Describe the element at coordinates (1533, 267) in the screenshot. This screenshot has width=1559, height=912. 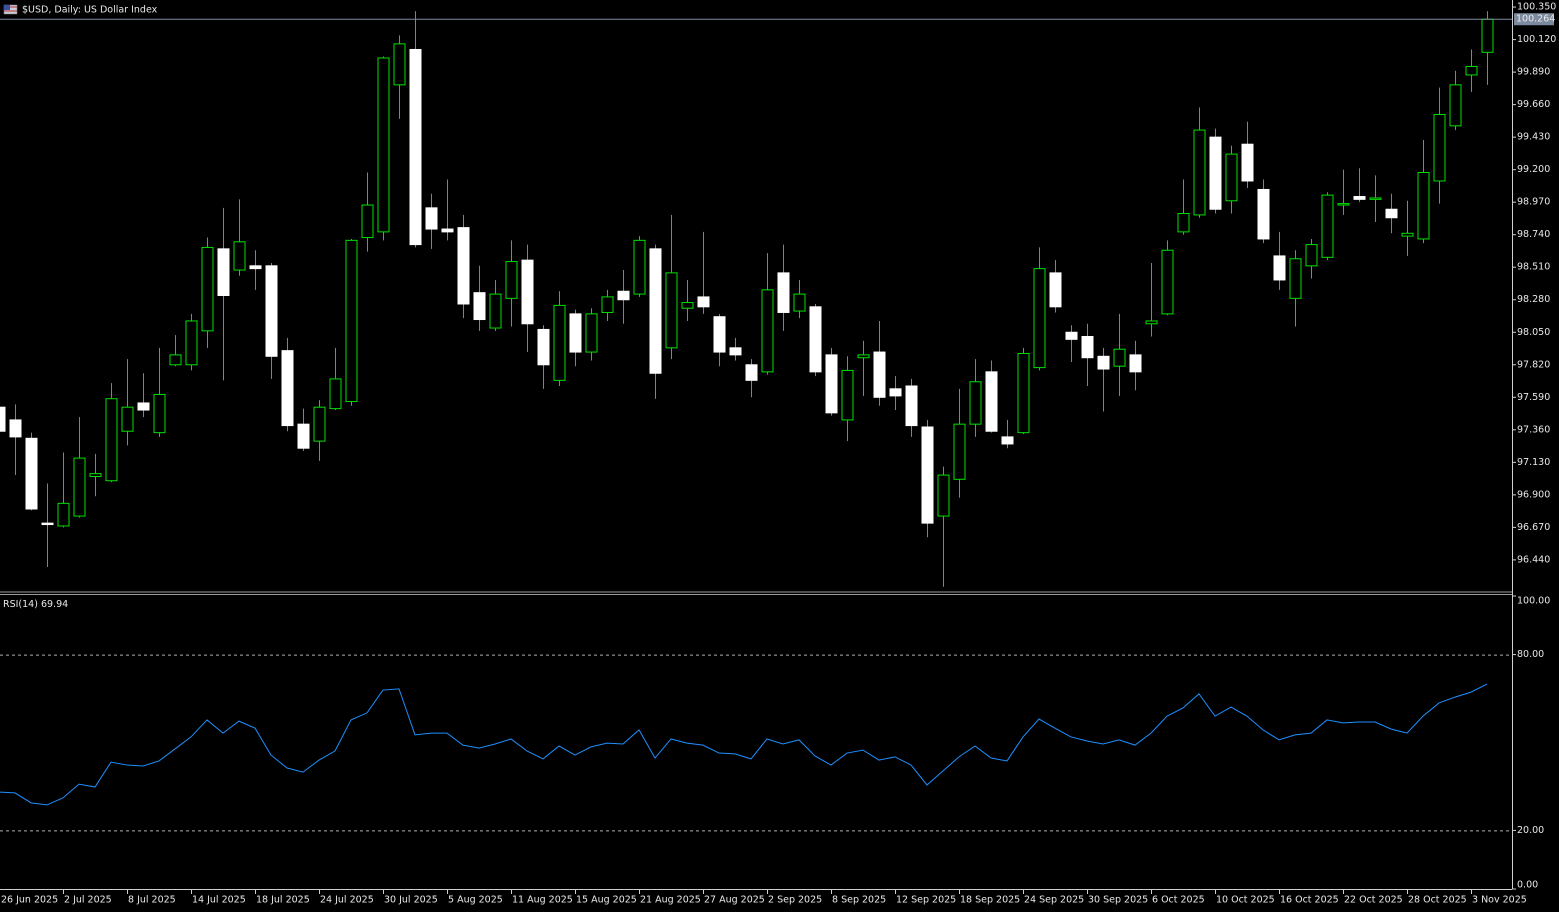
I see `y-tick-label: 98.510` at that location.